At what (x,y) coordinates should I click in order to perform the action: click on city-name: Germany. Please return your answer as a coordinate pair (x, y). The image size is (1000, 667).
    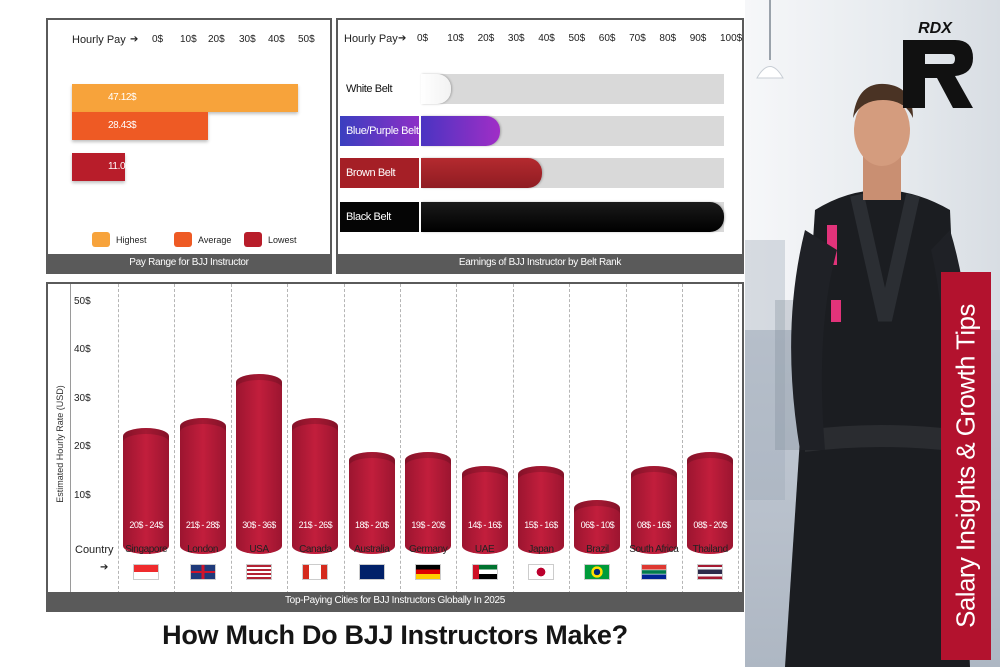
    Looking at the image, I should click on (428, 549).